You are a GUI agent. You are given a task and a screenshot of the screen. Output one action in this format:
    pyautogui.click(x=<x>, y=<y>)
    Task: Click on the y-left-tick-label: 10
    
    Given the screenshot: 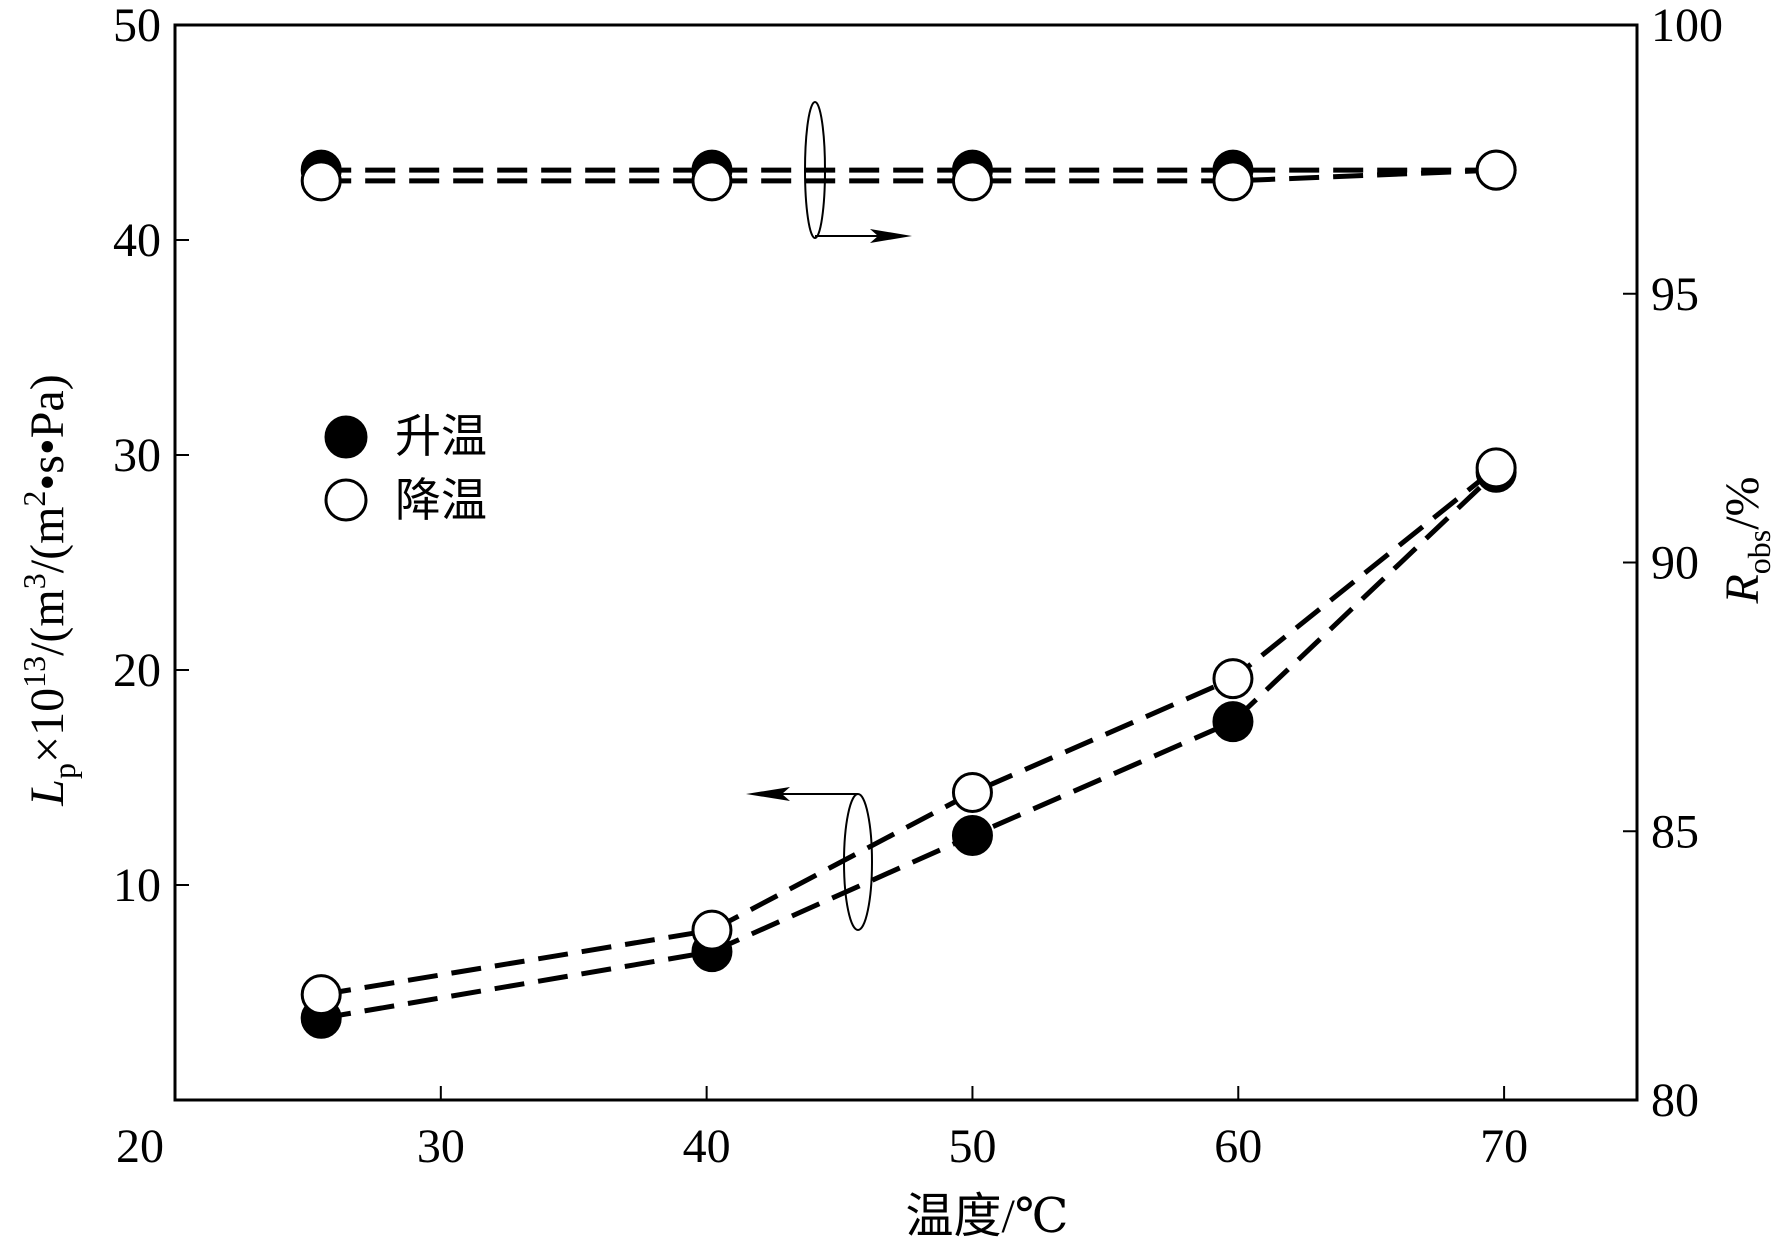 What is the action you would take?
    pyautogui.click(x=137, y=885)
    